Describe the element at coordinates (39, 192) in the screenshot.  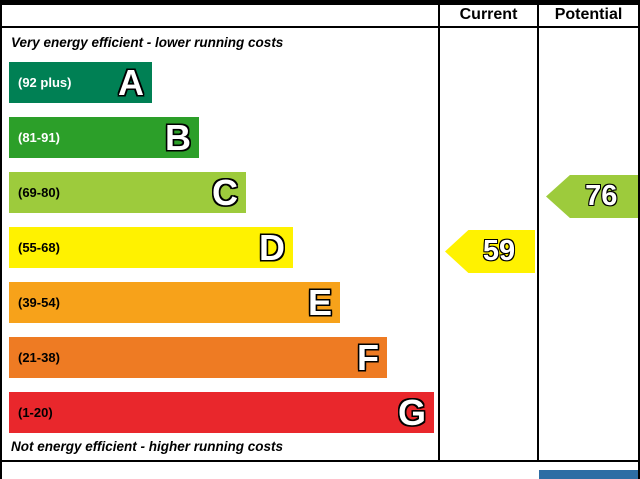
I see `band-range-label: (69-80)` at that location.